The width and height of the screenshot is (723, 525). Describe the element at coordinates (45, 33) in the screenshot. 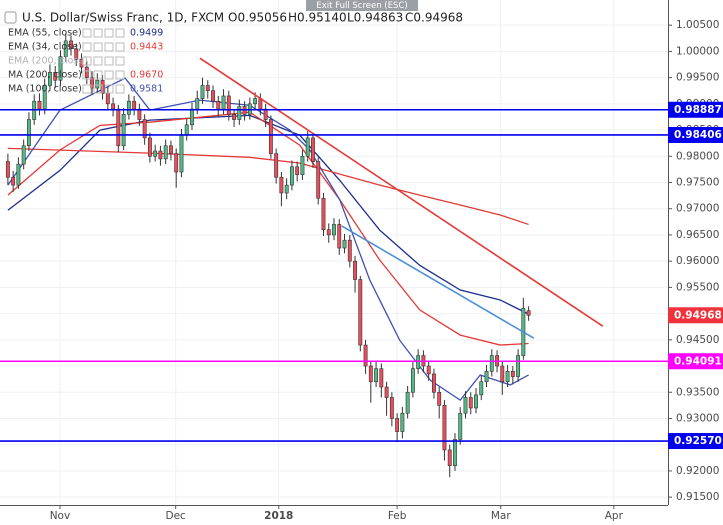

I see `legend-name: EMA (55, close)` at that location.